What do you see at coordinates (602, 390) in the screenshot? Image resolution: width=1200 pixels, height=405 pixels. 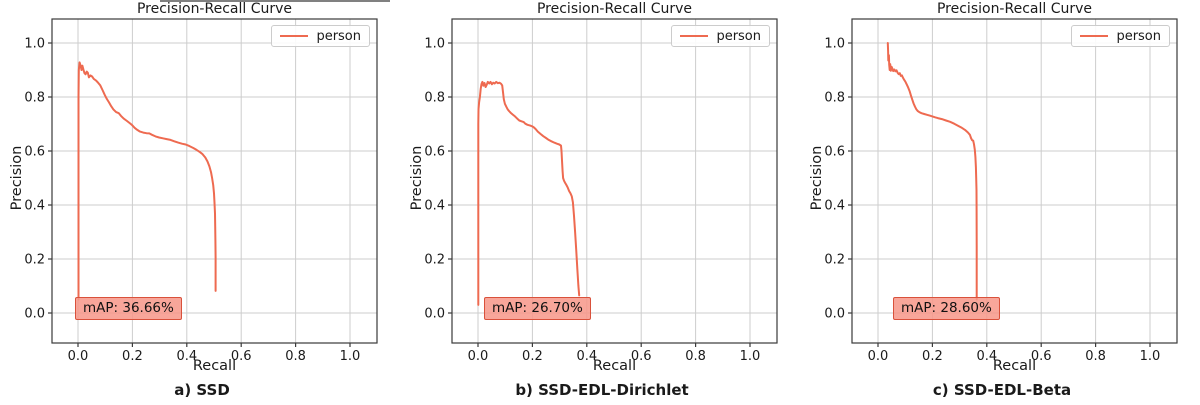 I see `chart-caption: b) SSD-EDL-Dirichlet` at bounding box center [602, 390].